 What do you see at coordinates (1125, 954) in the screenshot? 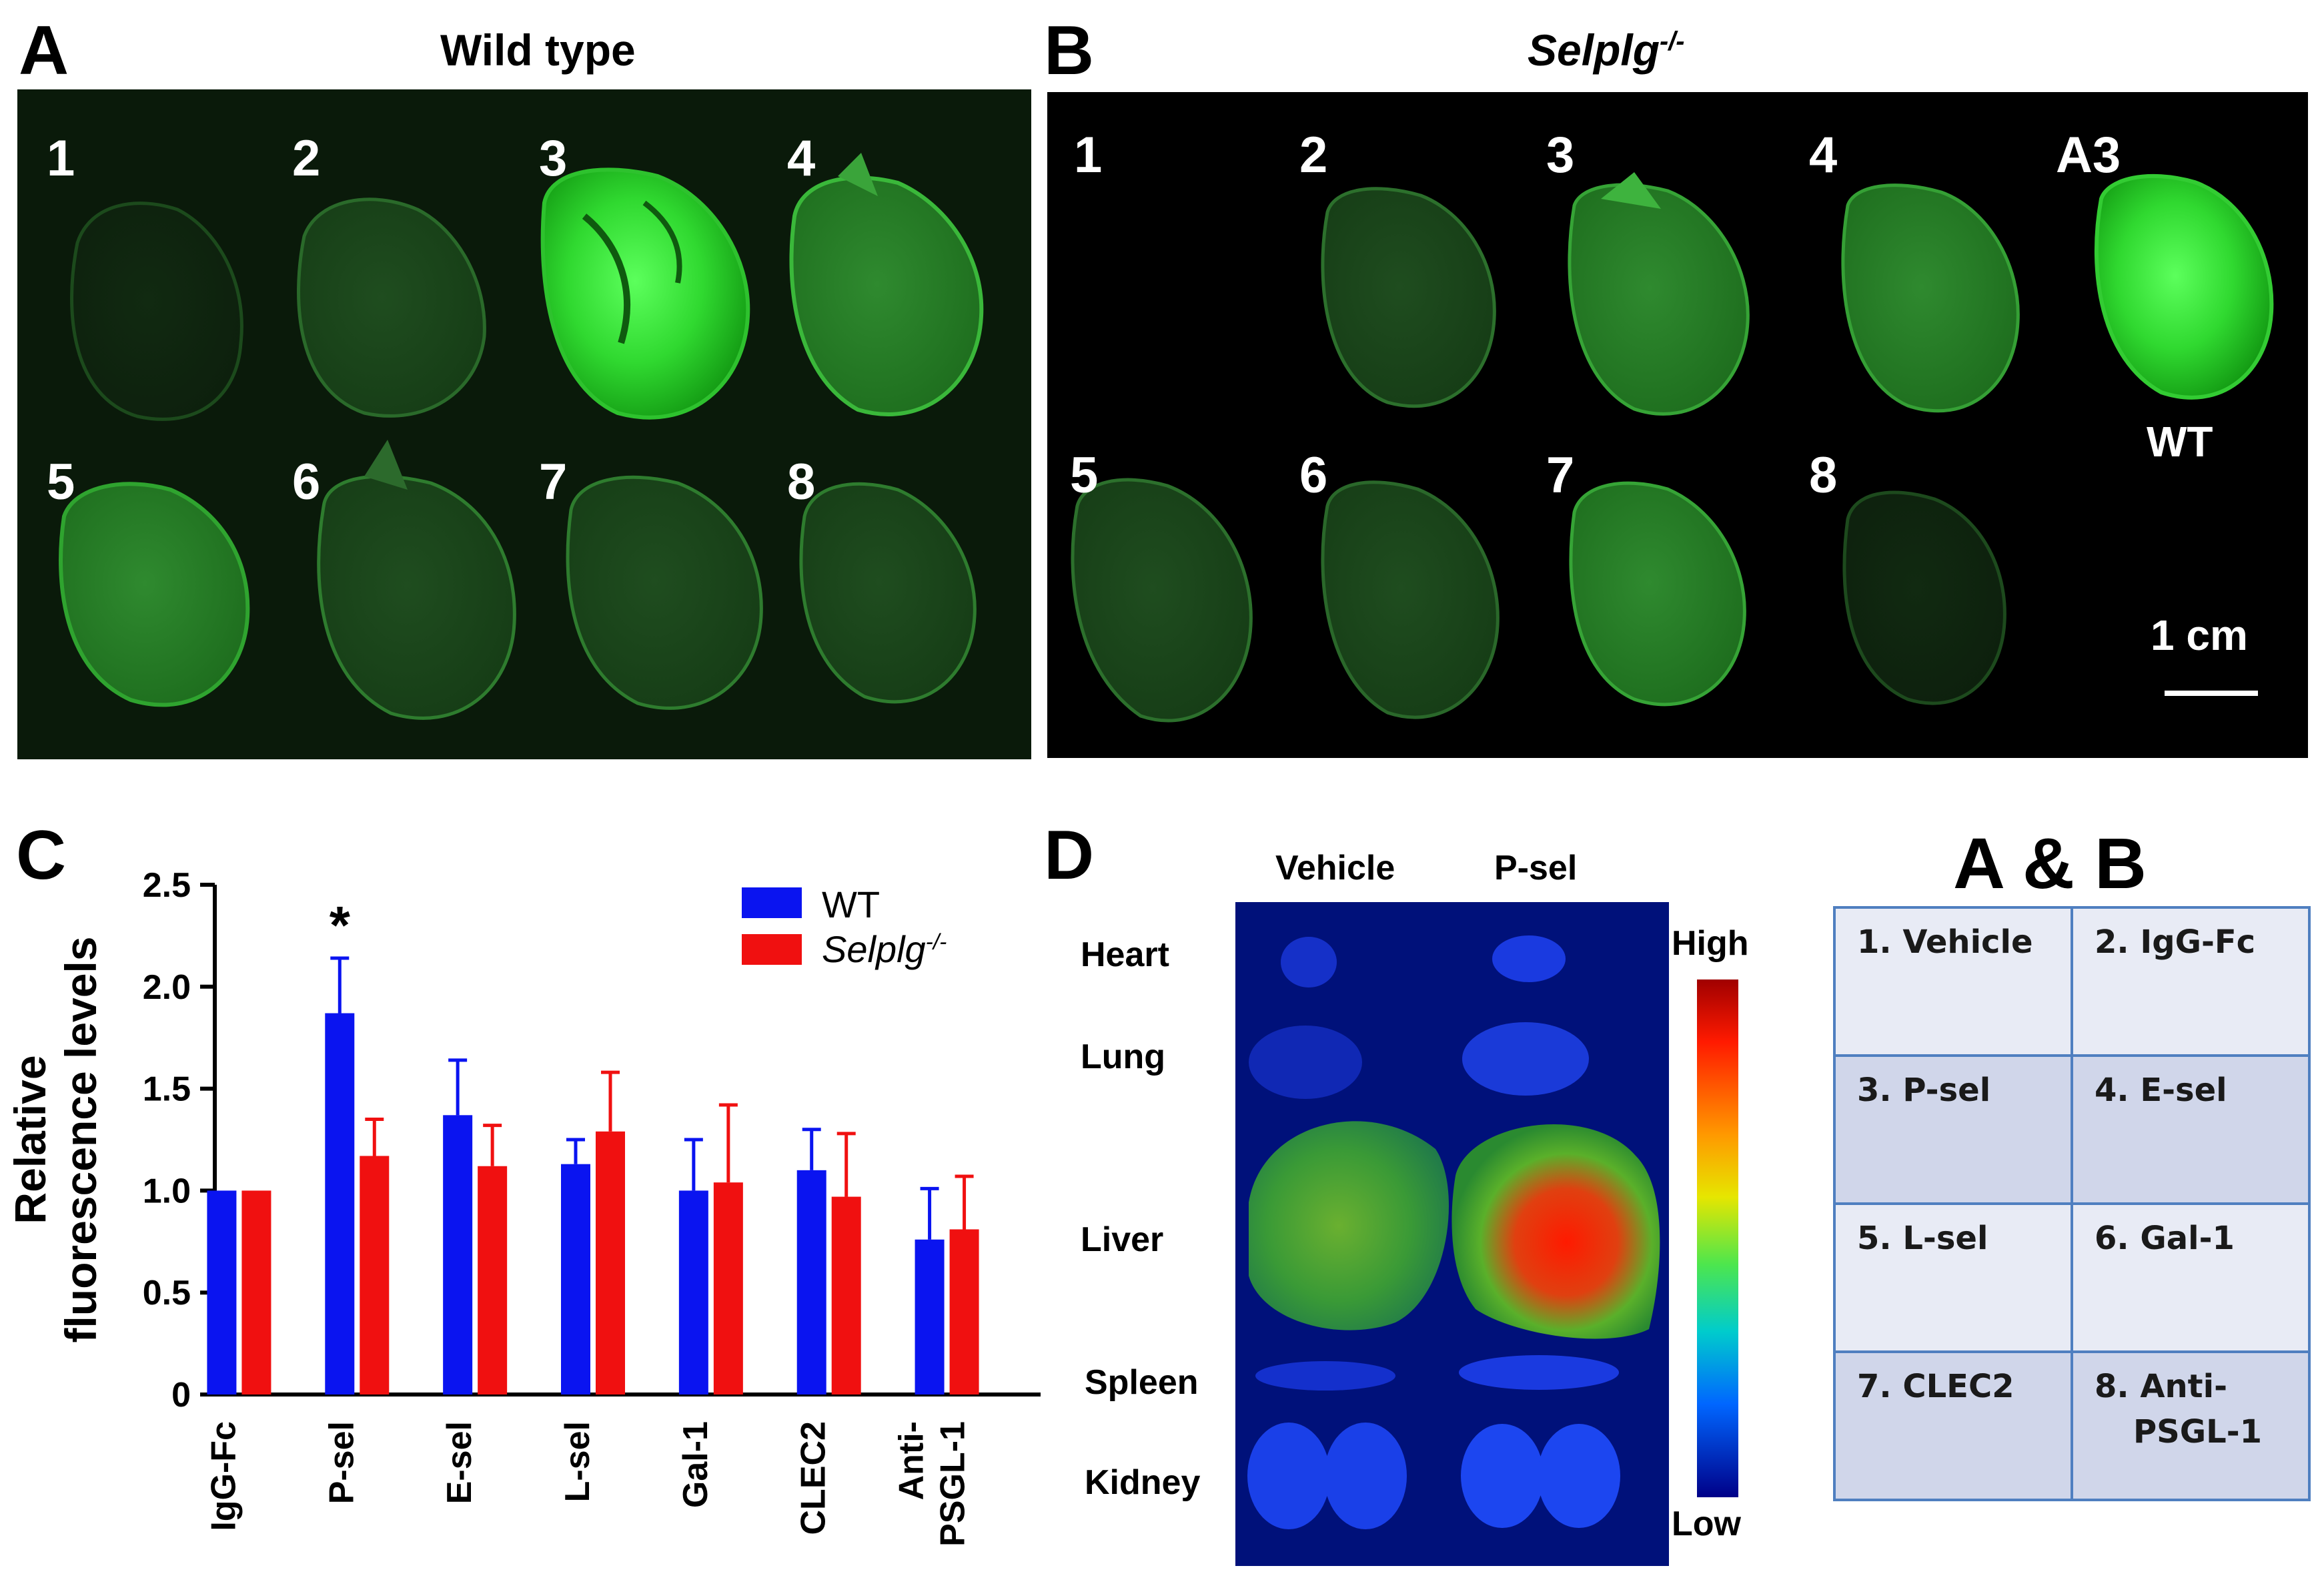
I see `organ-heart: Heart` at bounding box center [1125, 954].